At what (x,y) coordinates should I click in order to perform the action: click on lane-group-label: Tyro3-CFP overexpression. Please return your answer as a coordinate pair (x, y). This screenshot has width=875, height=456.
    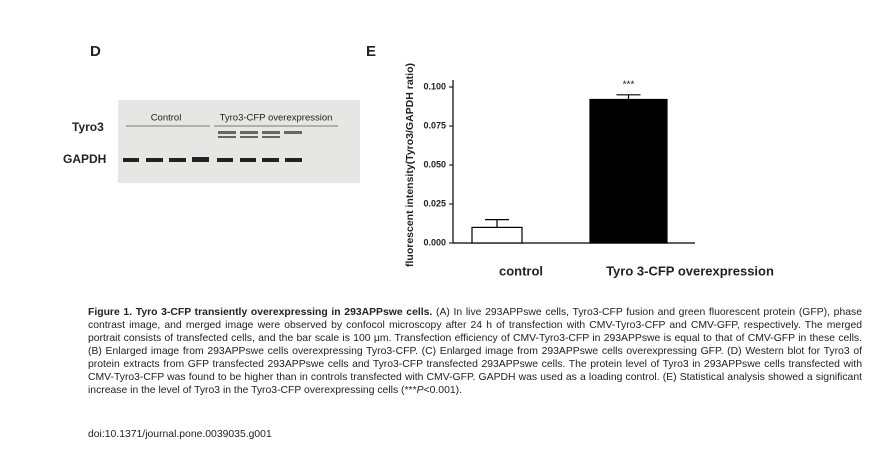
    Looking at the image, I should click on (276, 118).